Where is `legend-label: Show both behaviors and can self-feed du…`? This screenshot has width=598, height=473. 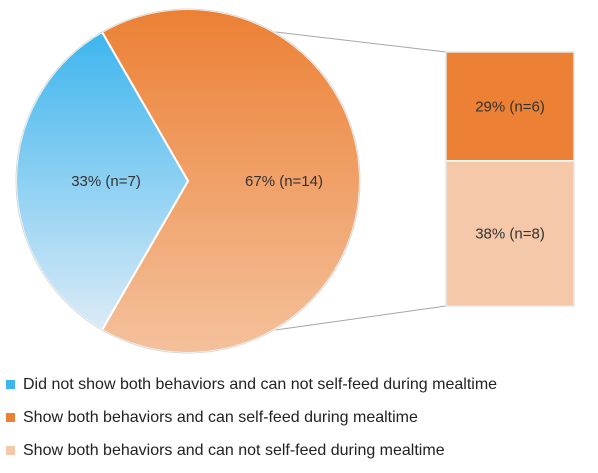 legend-label: Show both behaviors and can self-feed du… is located at coordinates (220, 417).